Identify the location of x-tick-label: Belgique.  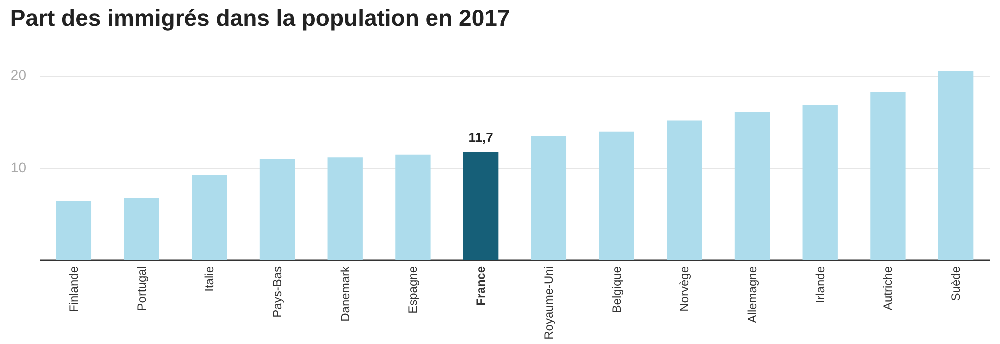
(617, 290).